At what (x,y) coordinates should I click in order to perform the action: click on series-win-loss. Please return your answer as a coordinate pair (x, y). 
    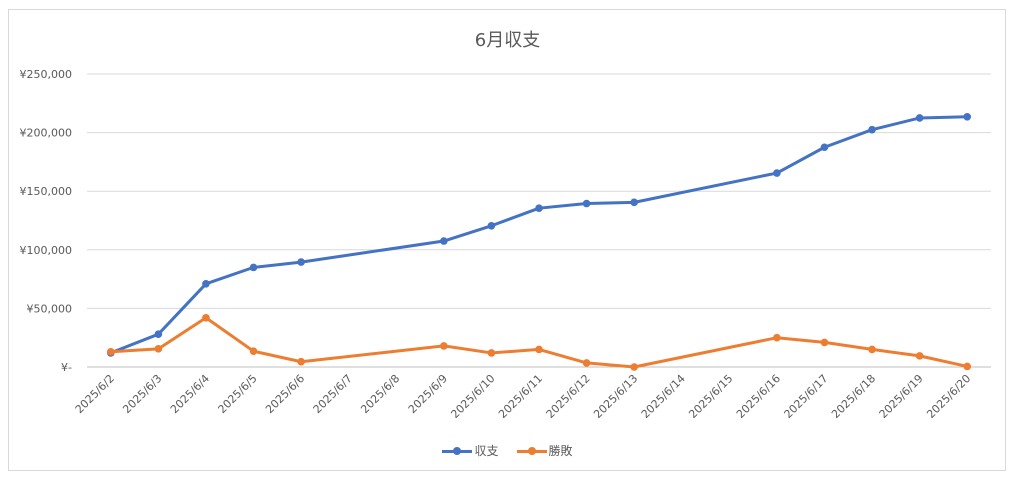
    Looking at the image, I should click on (539, 342).